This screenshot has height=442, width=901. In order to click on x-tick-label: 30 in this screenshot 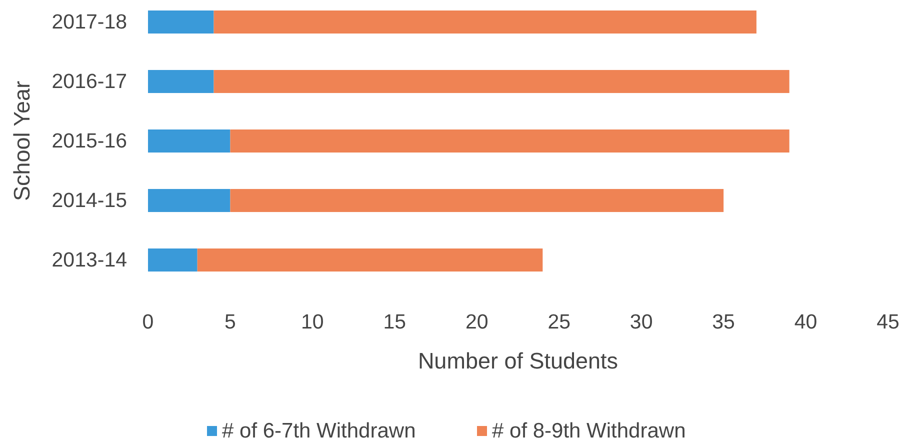, I will do `click(641, 322)`.